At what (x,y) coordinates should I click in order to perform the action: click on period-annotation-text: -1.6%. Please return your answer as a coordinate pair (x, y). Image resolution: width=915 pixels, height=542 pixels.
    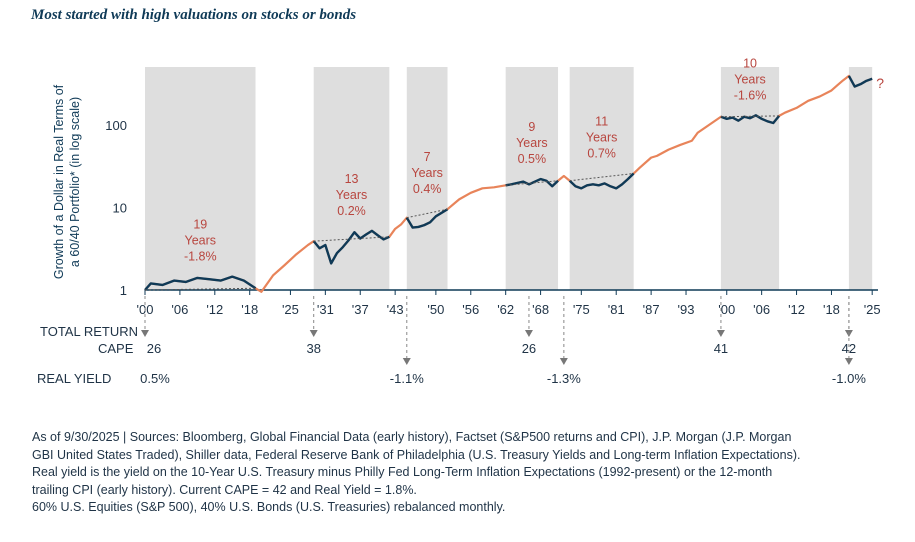
    Looking at the image, I should click on (750, 95).